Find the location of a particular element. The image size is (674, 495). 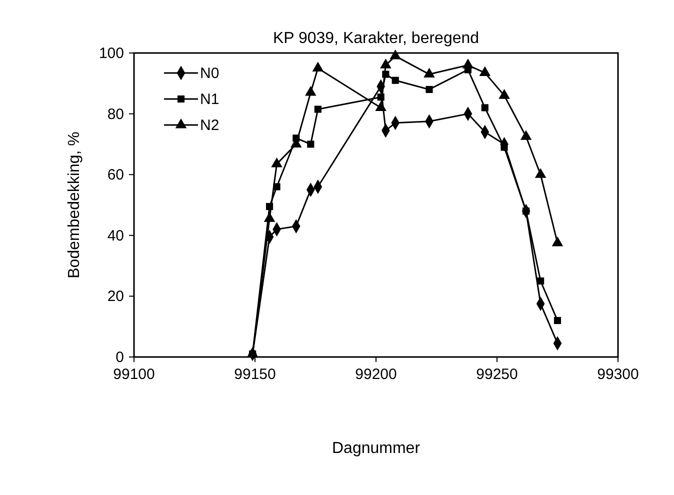

legend-label: N2 is located at coordinates (210, 125).